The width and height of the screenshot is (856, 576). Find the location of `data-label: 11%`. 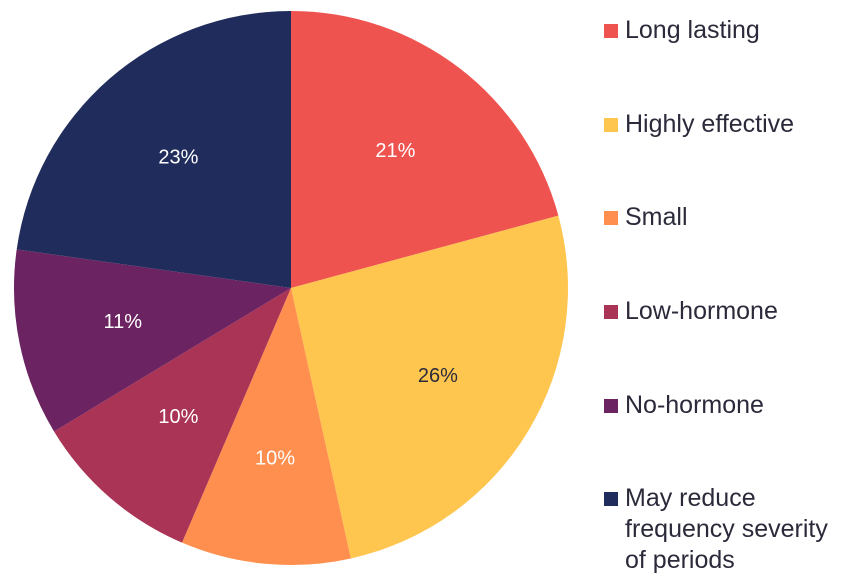

data-label: 11% is located at coordinates (122, 322).